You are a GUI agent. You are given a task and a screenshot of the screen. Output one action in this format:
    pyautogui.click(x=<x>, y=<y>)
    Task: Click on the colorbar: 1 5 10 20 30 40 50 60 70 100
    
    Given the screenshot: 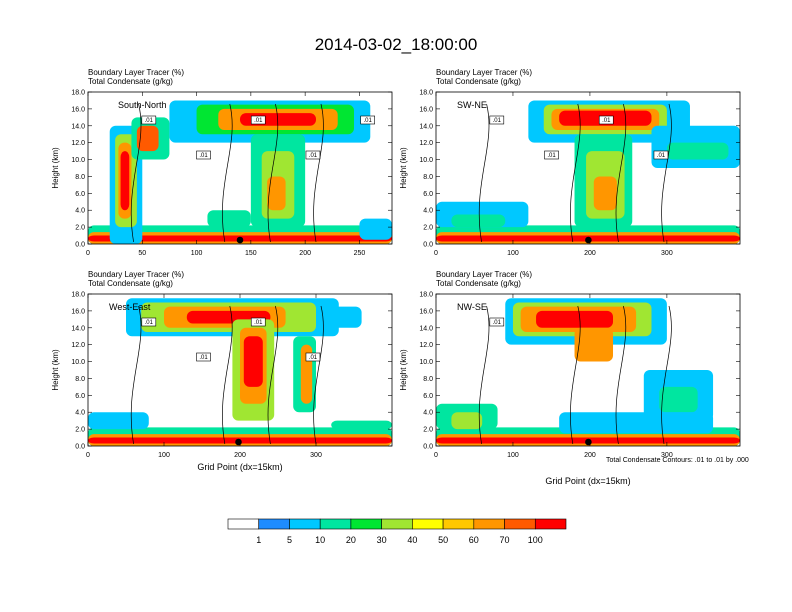 What is the action you would take?
    pyautogui.click(x=397, y=531)
    